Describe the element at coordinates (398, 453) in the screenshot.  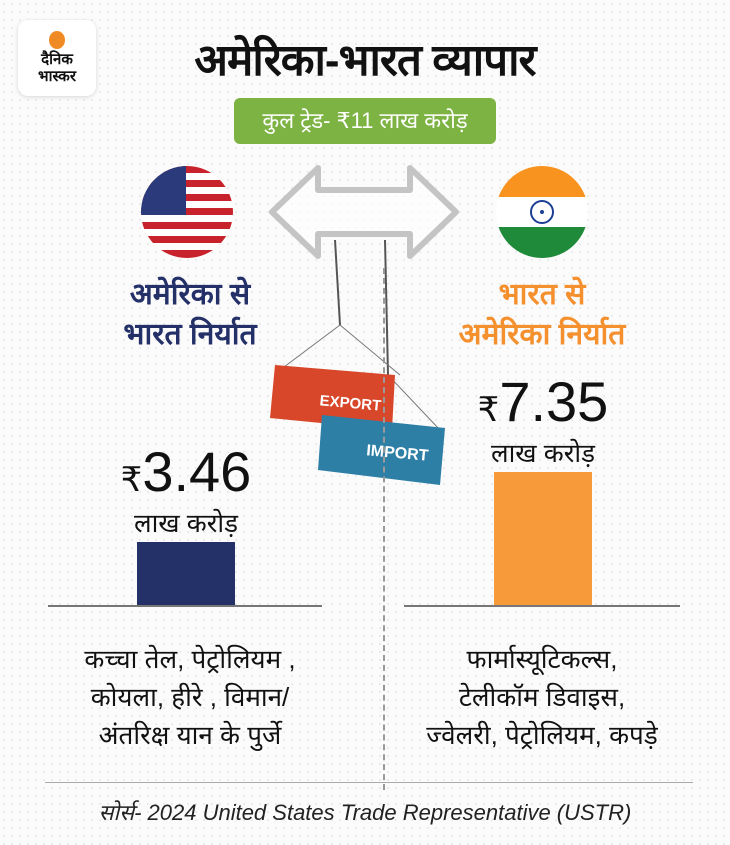
I see `import-label: IMPORT` at that location.